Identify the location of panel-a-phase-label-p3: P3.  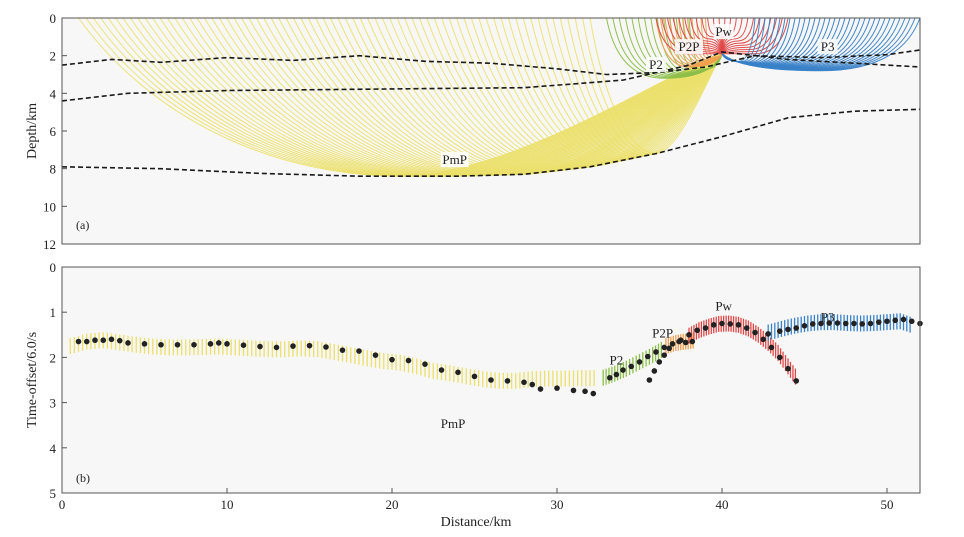
(828, 46).